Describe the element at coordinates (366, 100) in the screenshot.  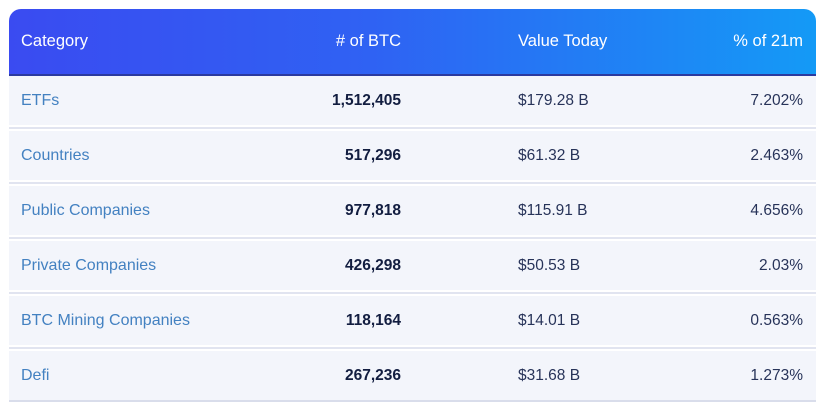
I see `btc-amount-cell: 1,512,405` at that location.